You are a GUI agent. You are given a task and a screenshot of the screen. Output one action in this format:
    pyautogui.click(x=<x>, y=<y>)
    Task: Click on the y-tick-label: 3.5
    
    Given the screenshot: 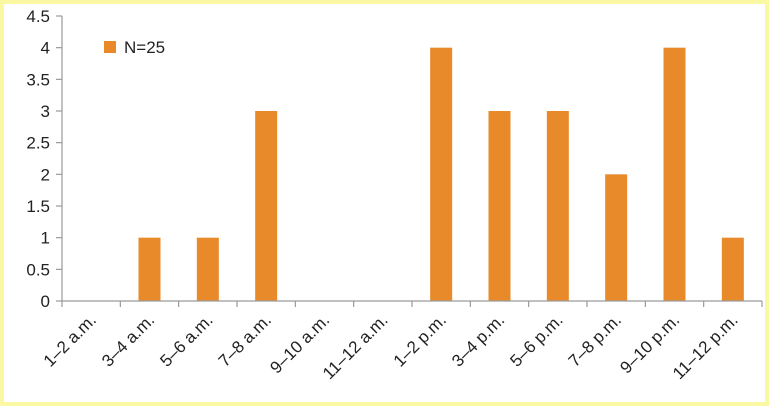 What is the action you would take?
    pyautogui.click(x=38, y=79)
    